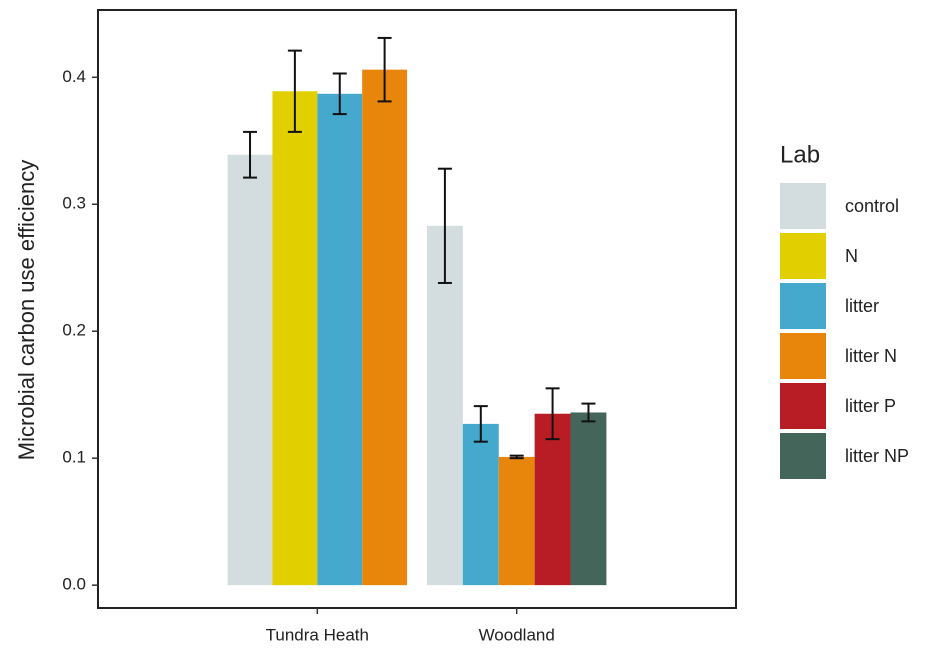 The width and height of the screenshot is (940, 648). Describe the element at coordinates (26, 310) in the screenshot. I see `y-axis-title: Microbial carbon use efficiency` at that location.